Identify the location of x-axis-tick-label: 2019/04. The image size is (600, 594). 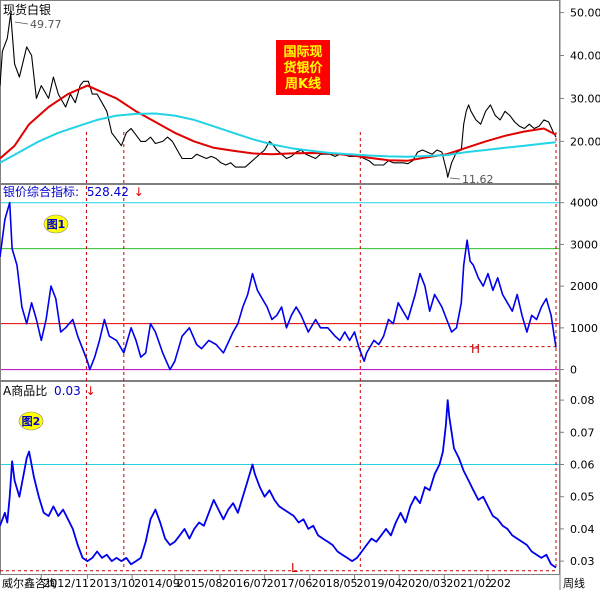
(379, 583).